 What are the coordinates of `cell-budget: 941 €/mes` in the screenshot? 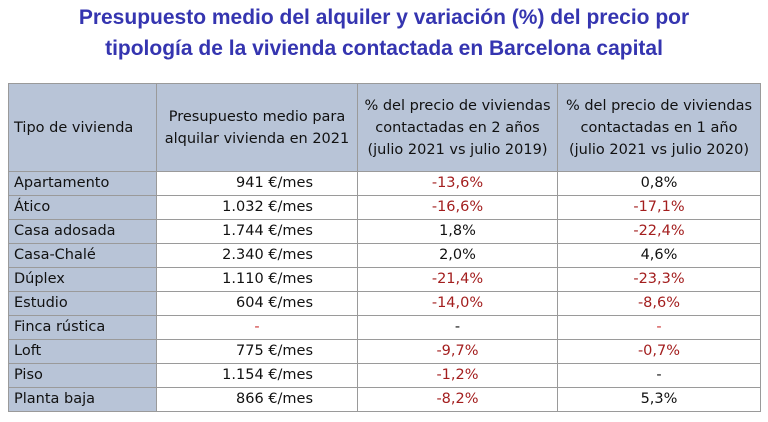 It's located at (257, 183).